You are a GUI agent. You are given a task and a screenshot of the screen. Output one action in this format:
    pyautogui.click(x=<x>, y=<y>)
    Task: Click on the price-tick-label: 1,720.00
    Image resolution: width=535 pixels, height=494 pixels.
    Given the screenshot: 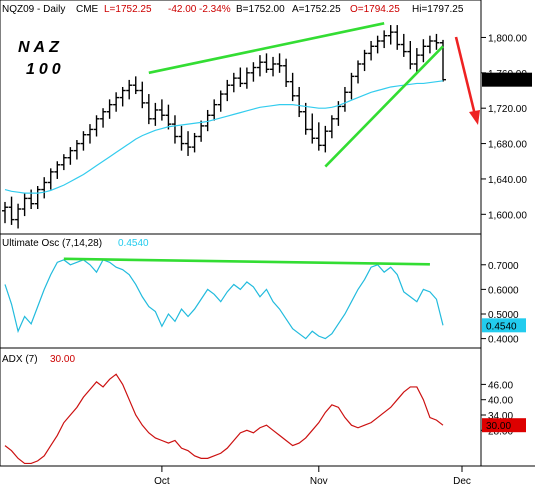 What is the action you would take?
    pyautogui.click(x=507, y=109)
    